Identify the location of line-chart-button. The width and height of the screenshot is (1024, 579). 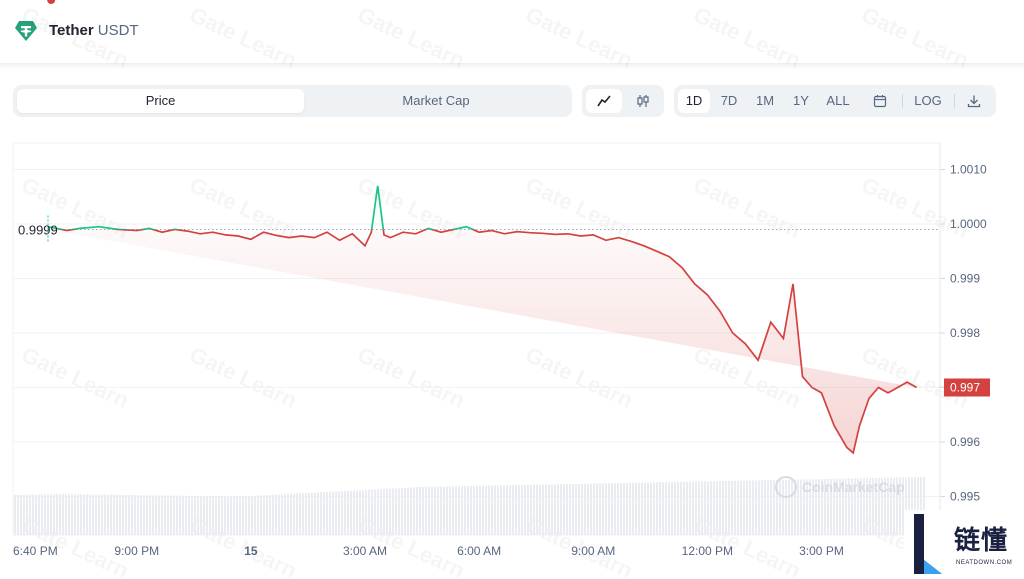
(604, 101).